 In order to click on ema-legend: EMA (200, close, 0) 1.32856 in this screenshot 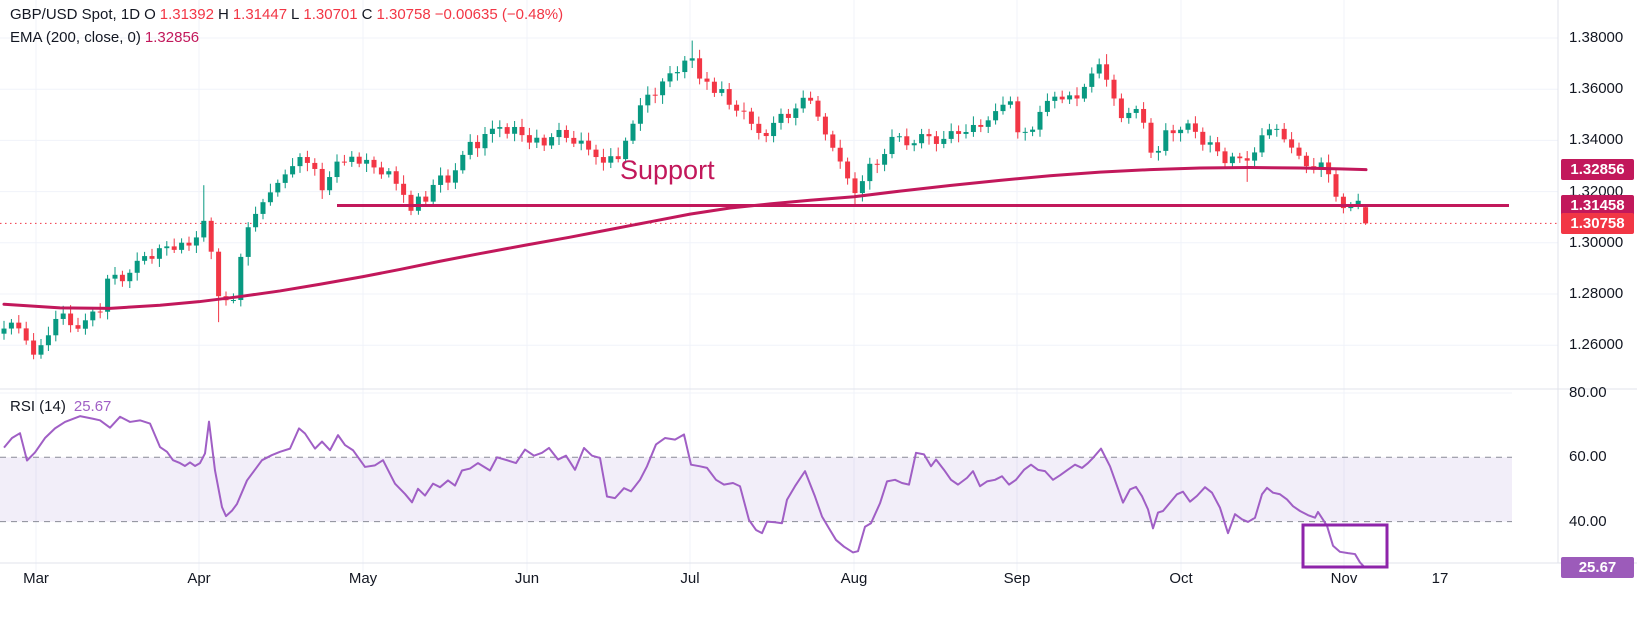, I will do `click(106, 37)`.